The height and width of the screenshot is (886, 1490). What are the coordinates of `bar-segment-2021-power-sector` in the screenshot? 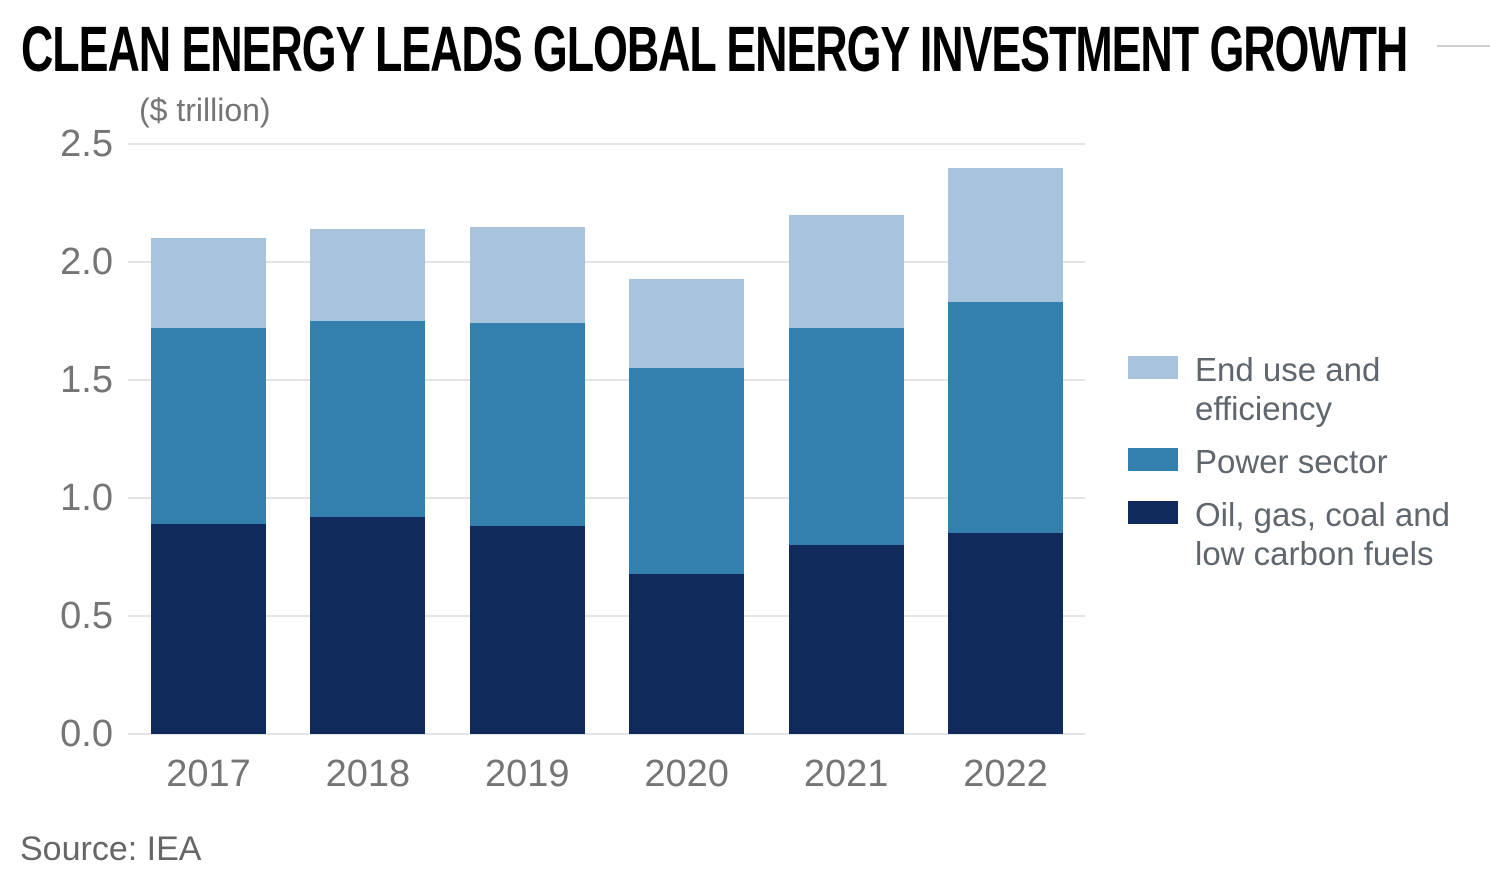 It's located at (846, 437).